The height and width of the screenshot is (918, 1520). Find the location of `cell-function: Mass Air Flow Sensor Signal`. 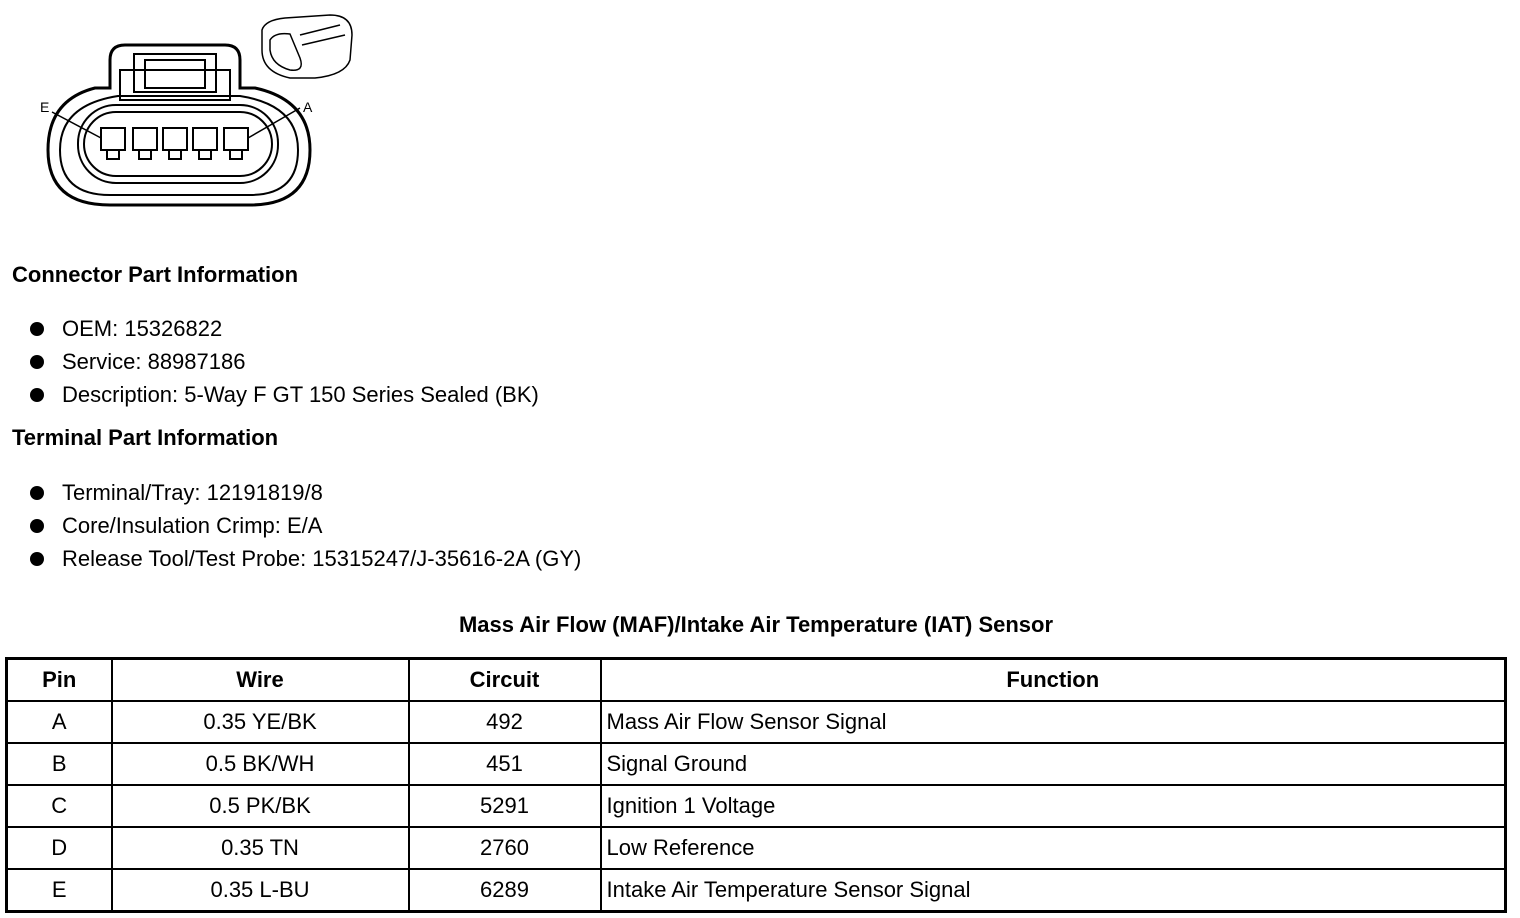

cell-function: Mass Air Flow Sensor Signal is located at coordinates (1053, 722).